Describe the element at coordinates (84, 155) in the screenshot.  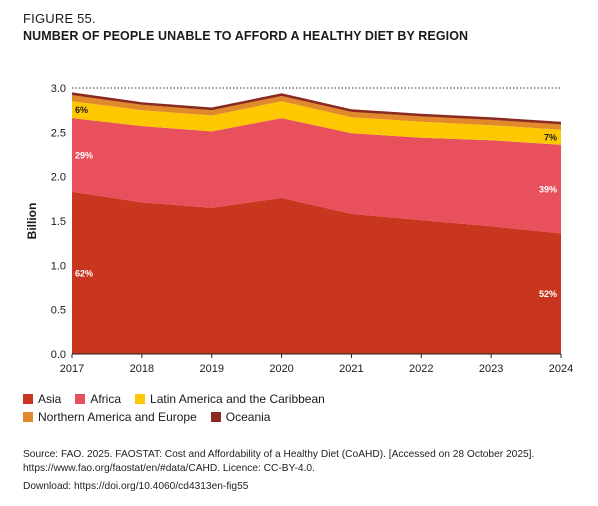
I see `annotation-africa-2017: 29%` at that location.